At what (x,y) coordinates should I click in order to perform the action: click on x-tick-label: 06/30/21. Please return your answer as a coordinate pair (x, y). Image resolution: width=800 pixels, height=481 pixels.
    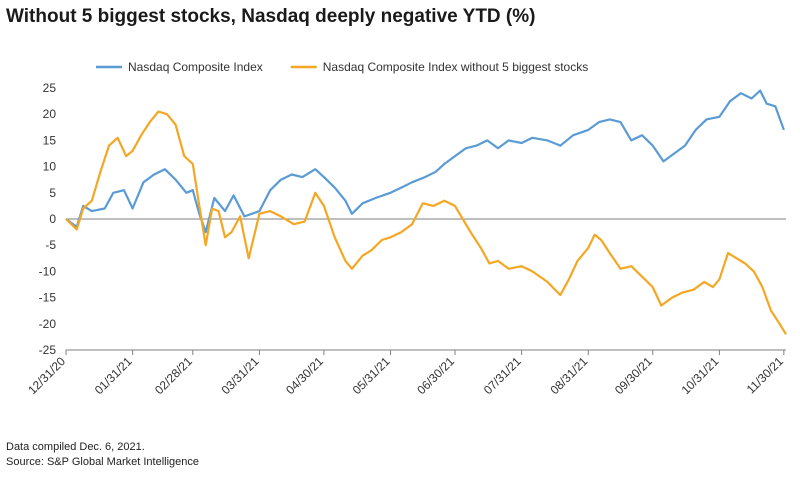
    Looking at the image, I should click on (435, 375).